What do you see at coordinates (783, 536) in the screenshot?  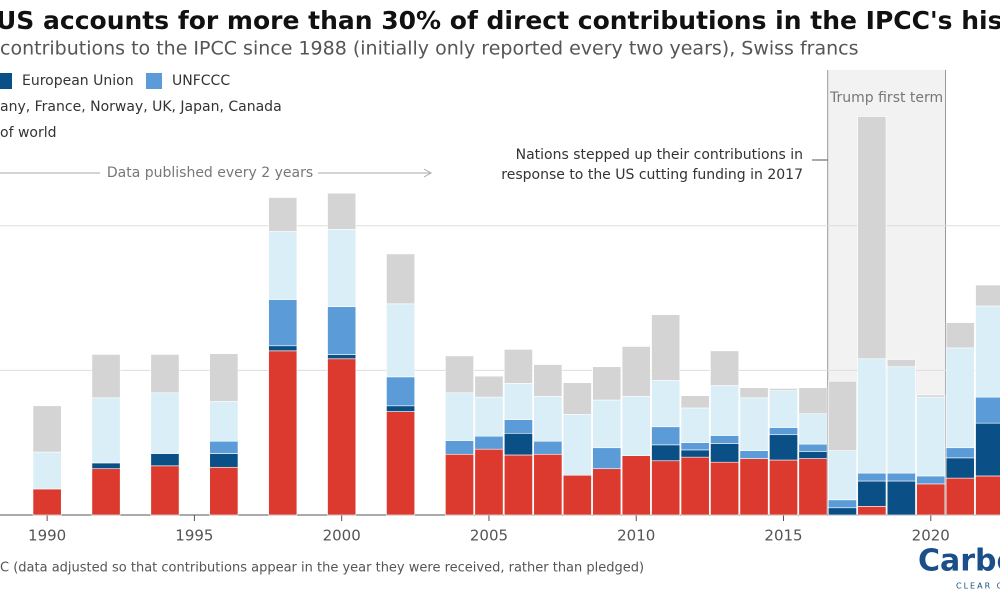 I see `x-tick-label: 2015` at bounding box center [783, 536].